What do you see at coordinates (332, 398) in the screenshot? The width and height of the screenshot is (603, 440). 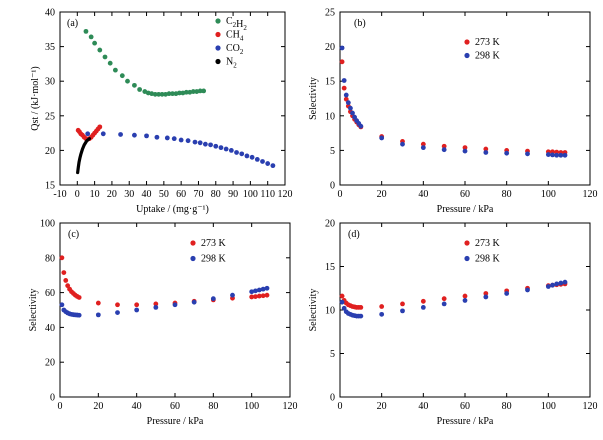 I see `y-tick-label: 0` at bounding box center [332, 398].